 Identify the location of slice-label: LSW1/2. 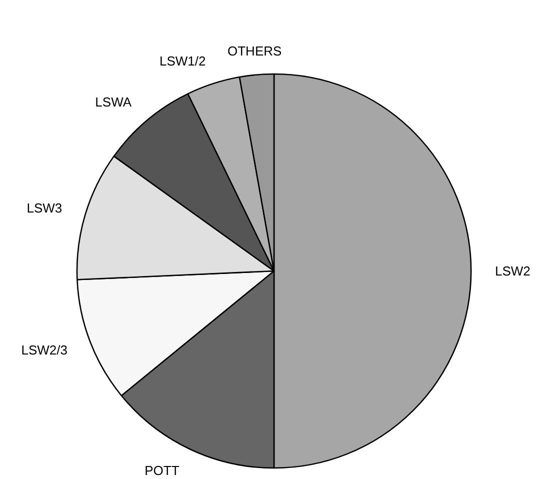
(182, 60).